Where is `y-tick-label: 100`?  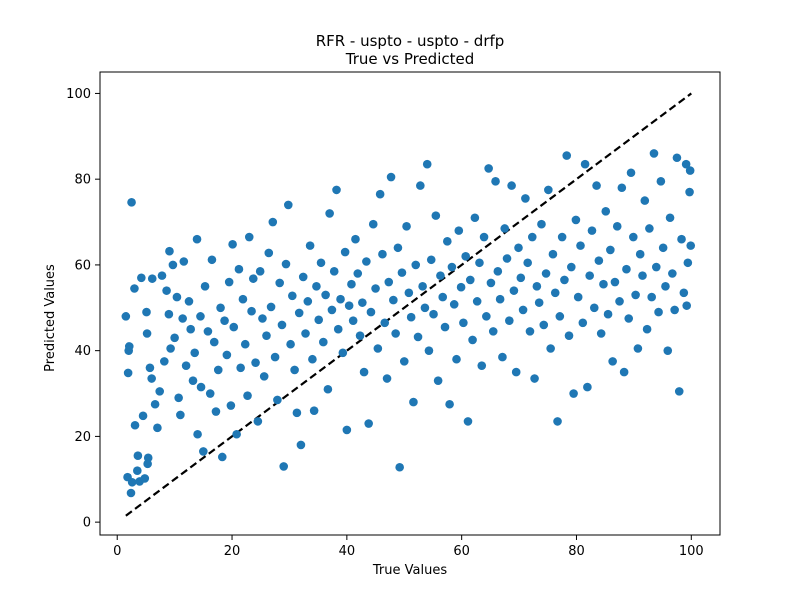
y-tick-label: 100 is located at coordinates (78, 94).